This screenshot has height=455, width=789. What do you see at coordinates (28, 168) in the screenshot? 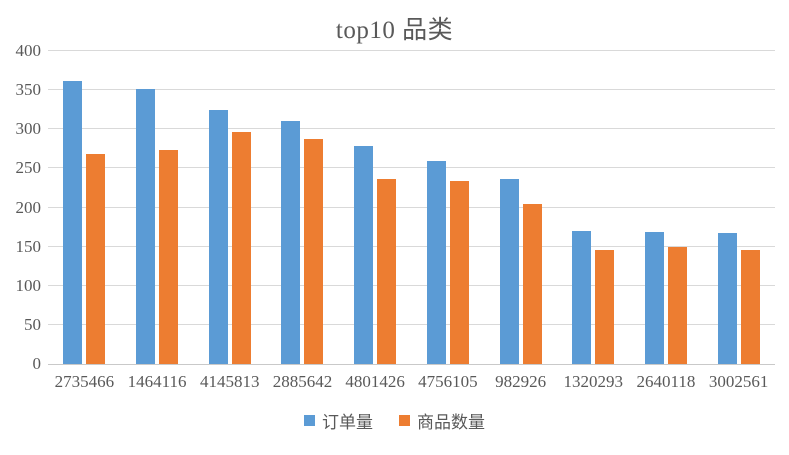
I see `y-axis-tick-label: 250` at bounding box center [28, 168].